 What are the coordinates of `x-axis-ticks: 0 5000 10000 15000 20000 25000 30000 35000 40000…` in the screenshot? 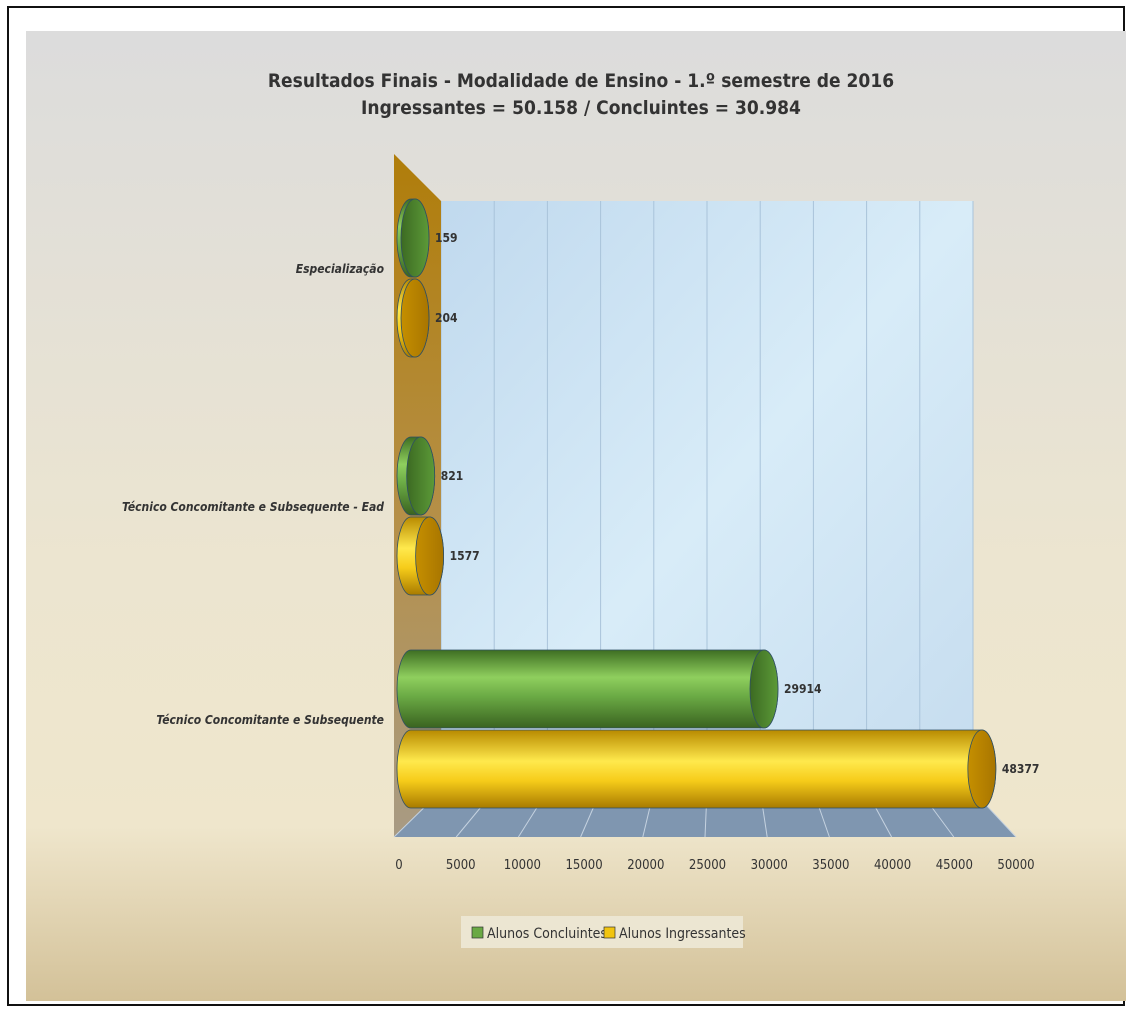 It's located at (714, 865).